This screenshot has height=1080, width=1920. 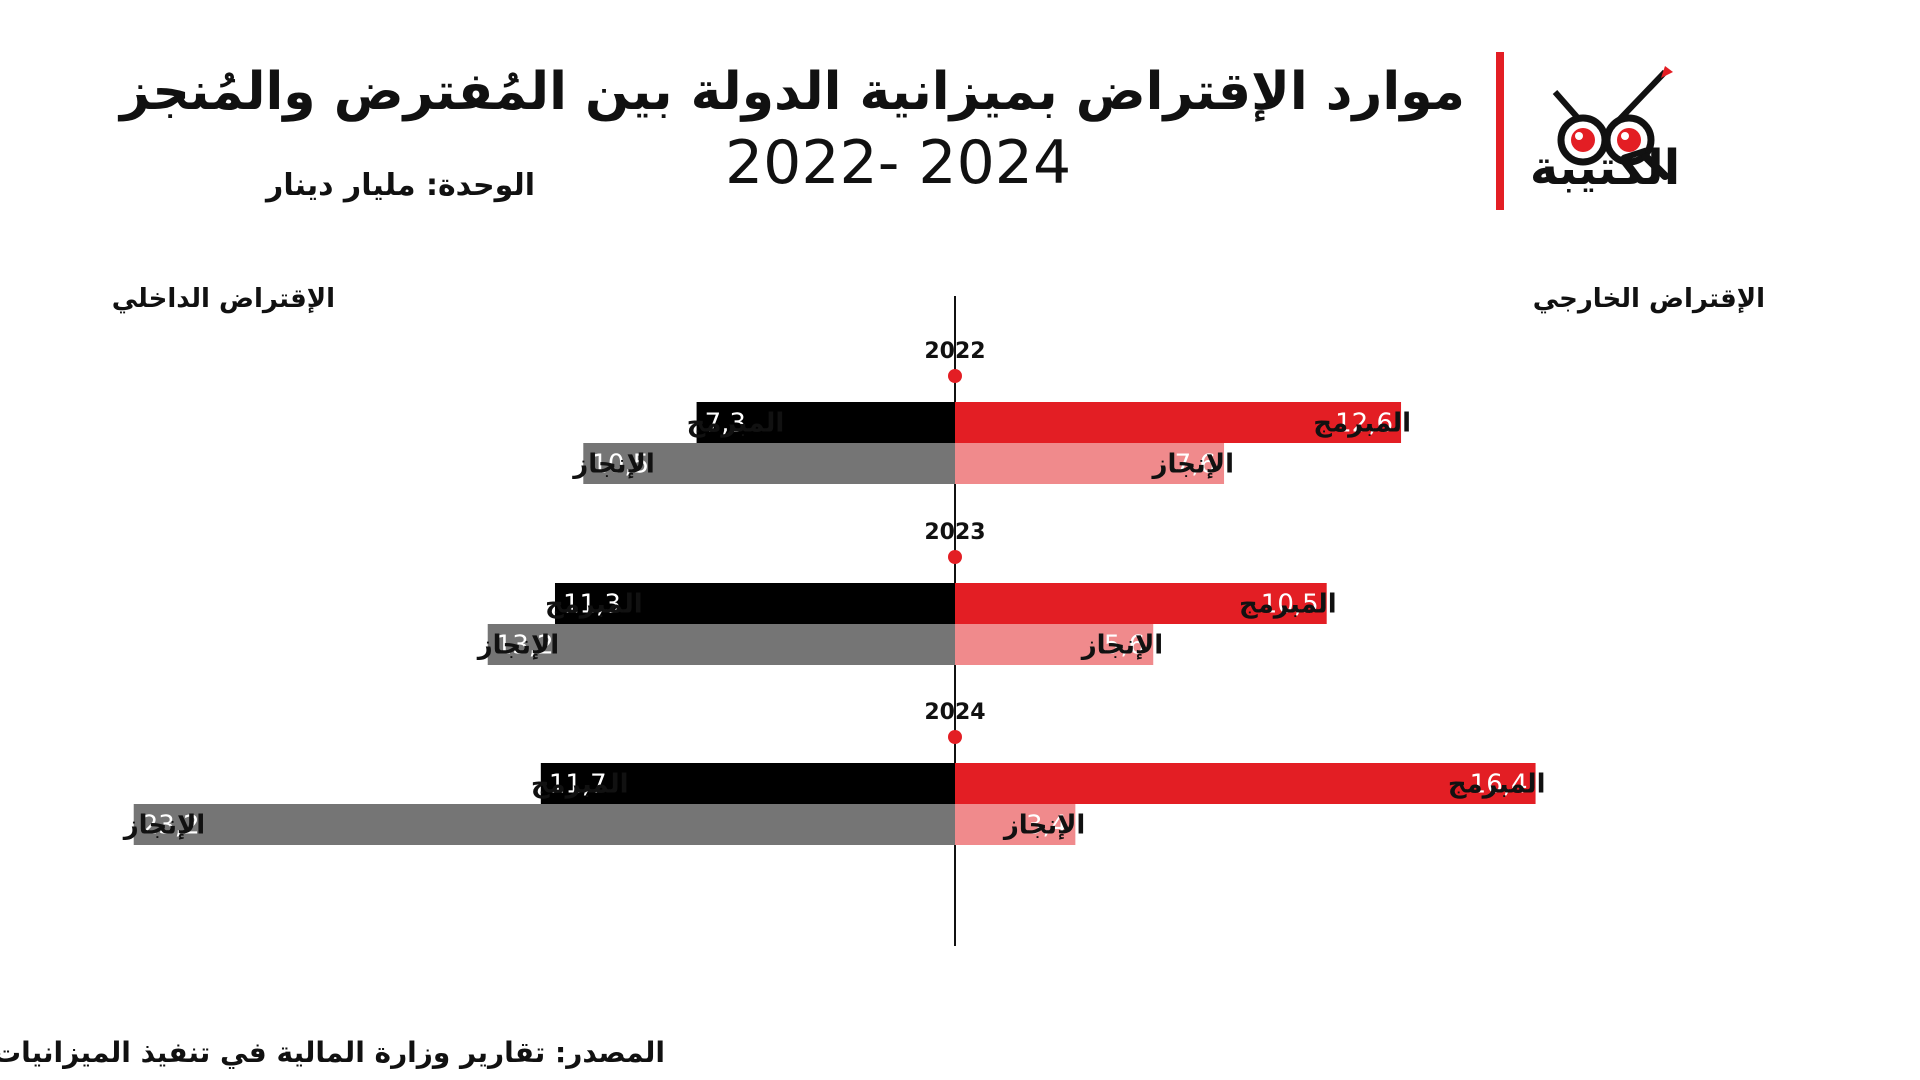 I want to click on bar-category-left-programmed-2023: المبرمج, so click(x=594, y=605).